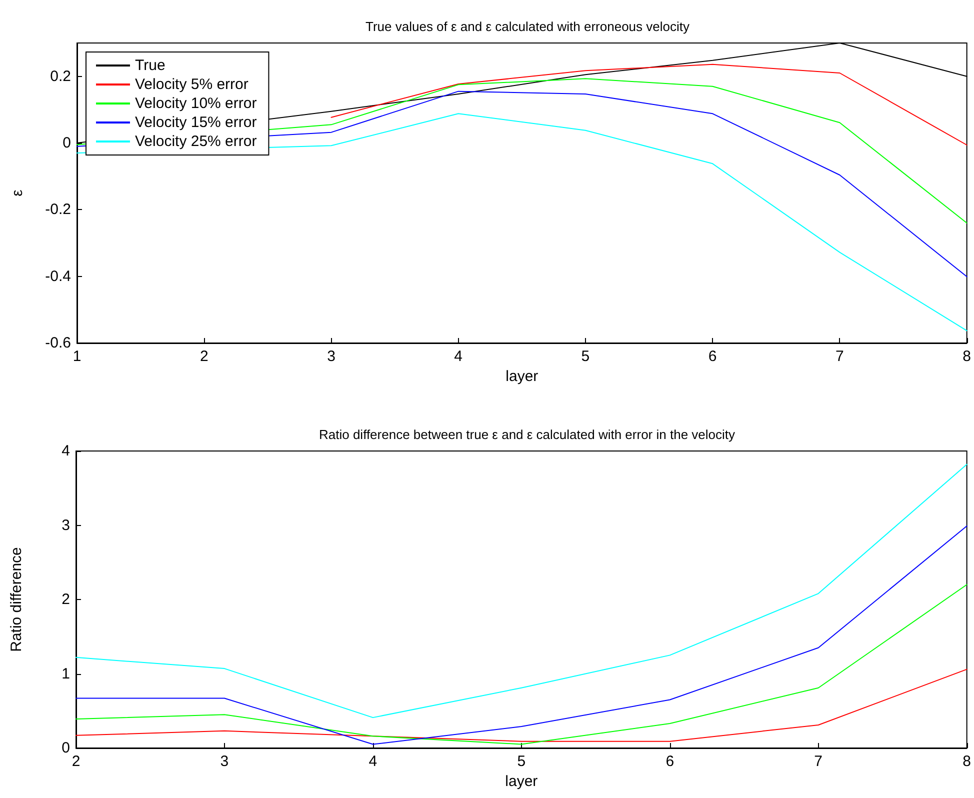  Describe the element at coordinates (196, 103) in the screenshot. I see `legend-label: Velocity 10% error` at that location.